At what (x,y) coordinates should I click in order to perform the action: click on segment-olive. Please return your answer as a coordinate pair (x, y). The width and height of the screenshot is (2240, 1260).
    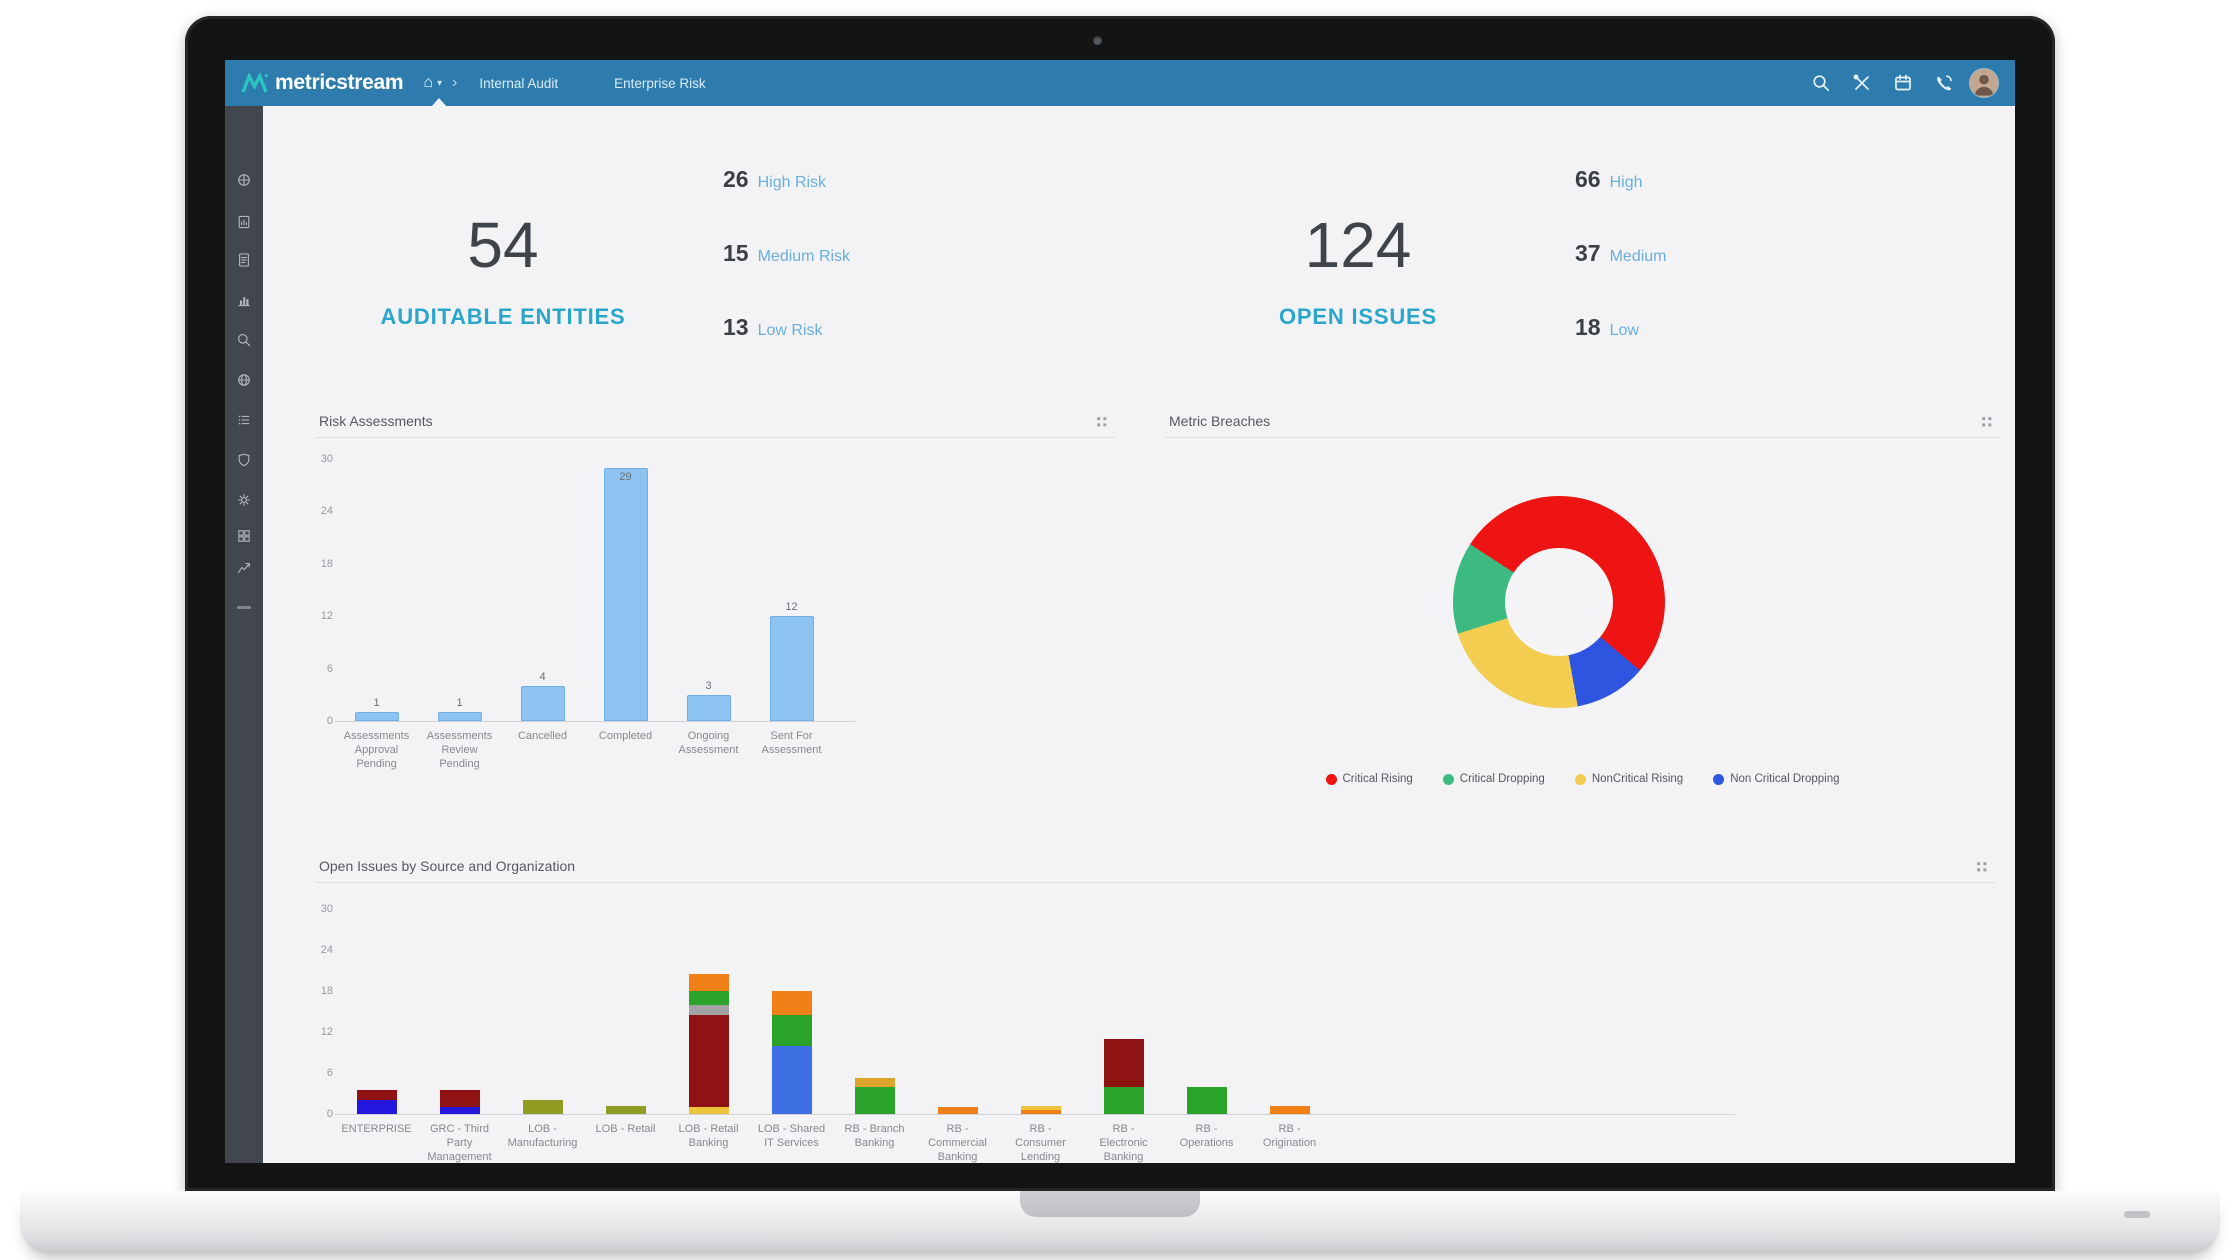
    Looking at the image, I should click on (542, 1107).